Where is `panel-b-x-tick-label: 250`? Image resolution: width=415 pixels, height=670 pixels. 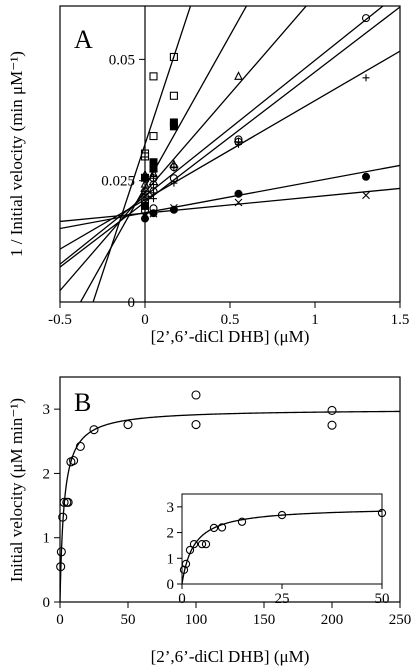
panel-b-x-tick-label: 250 is located at coordinates (400, 620).